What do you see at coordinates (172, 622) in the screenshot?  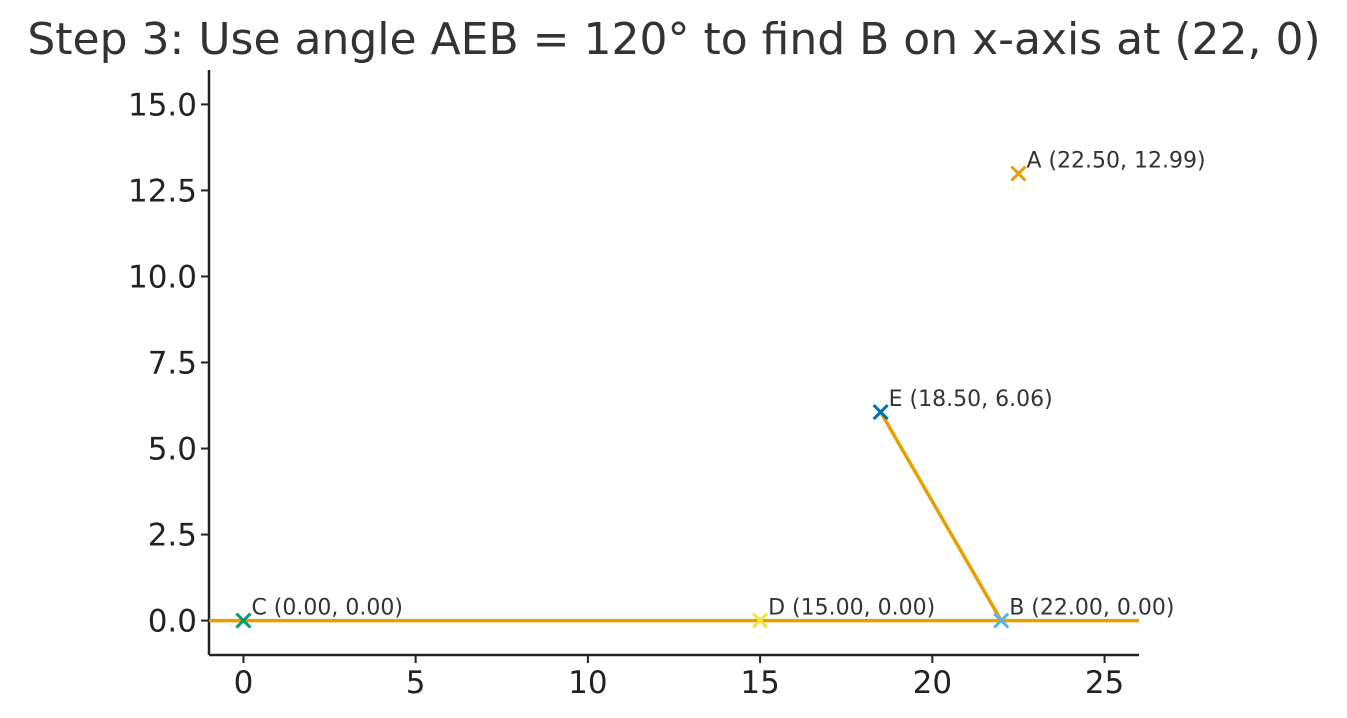 I see `y-tick-label: 0.0` at bounding box center [172, 622].